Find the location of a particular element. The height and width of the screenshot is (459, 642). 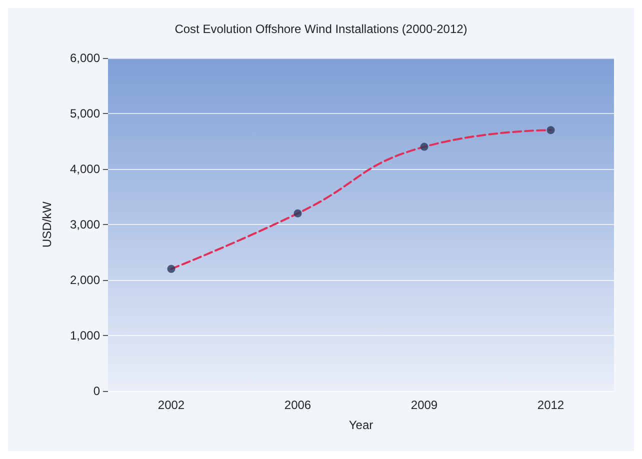

chart-title: Cost Evolution Offshore Wind Installations (2000-2012) is located at coordinates (321, 29).